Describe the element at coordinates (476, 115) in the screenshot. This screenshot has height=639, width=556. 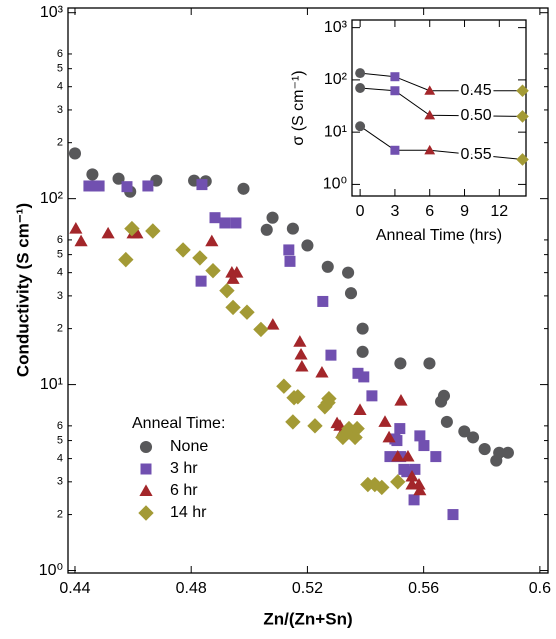
I see `series-label: 0.50` at that location.